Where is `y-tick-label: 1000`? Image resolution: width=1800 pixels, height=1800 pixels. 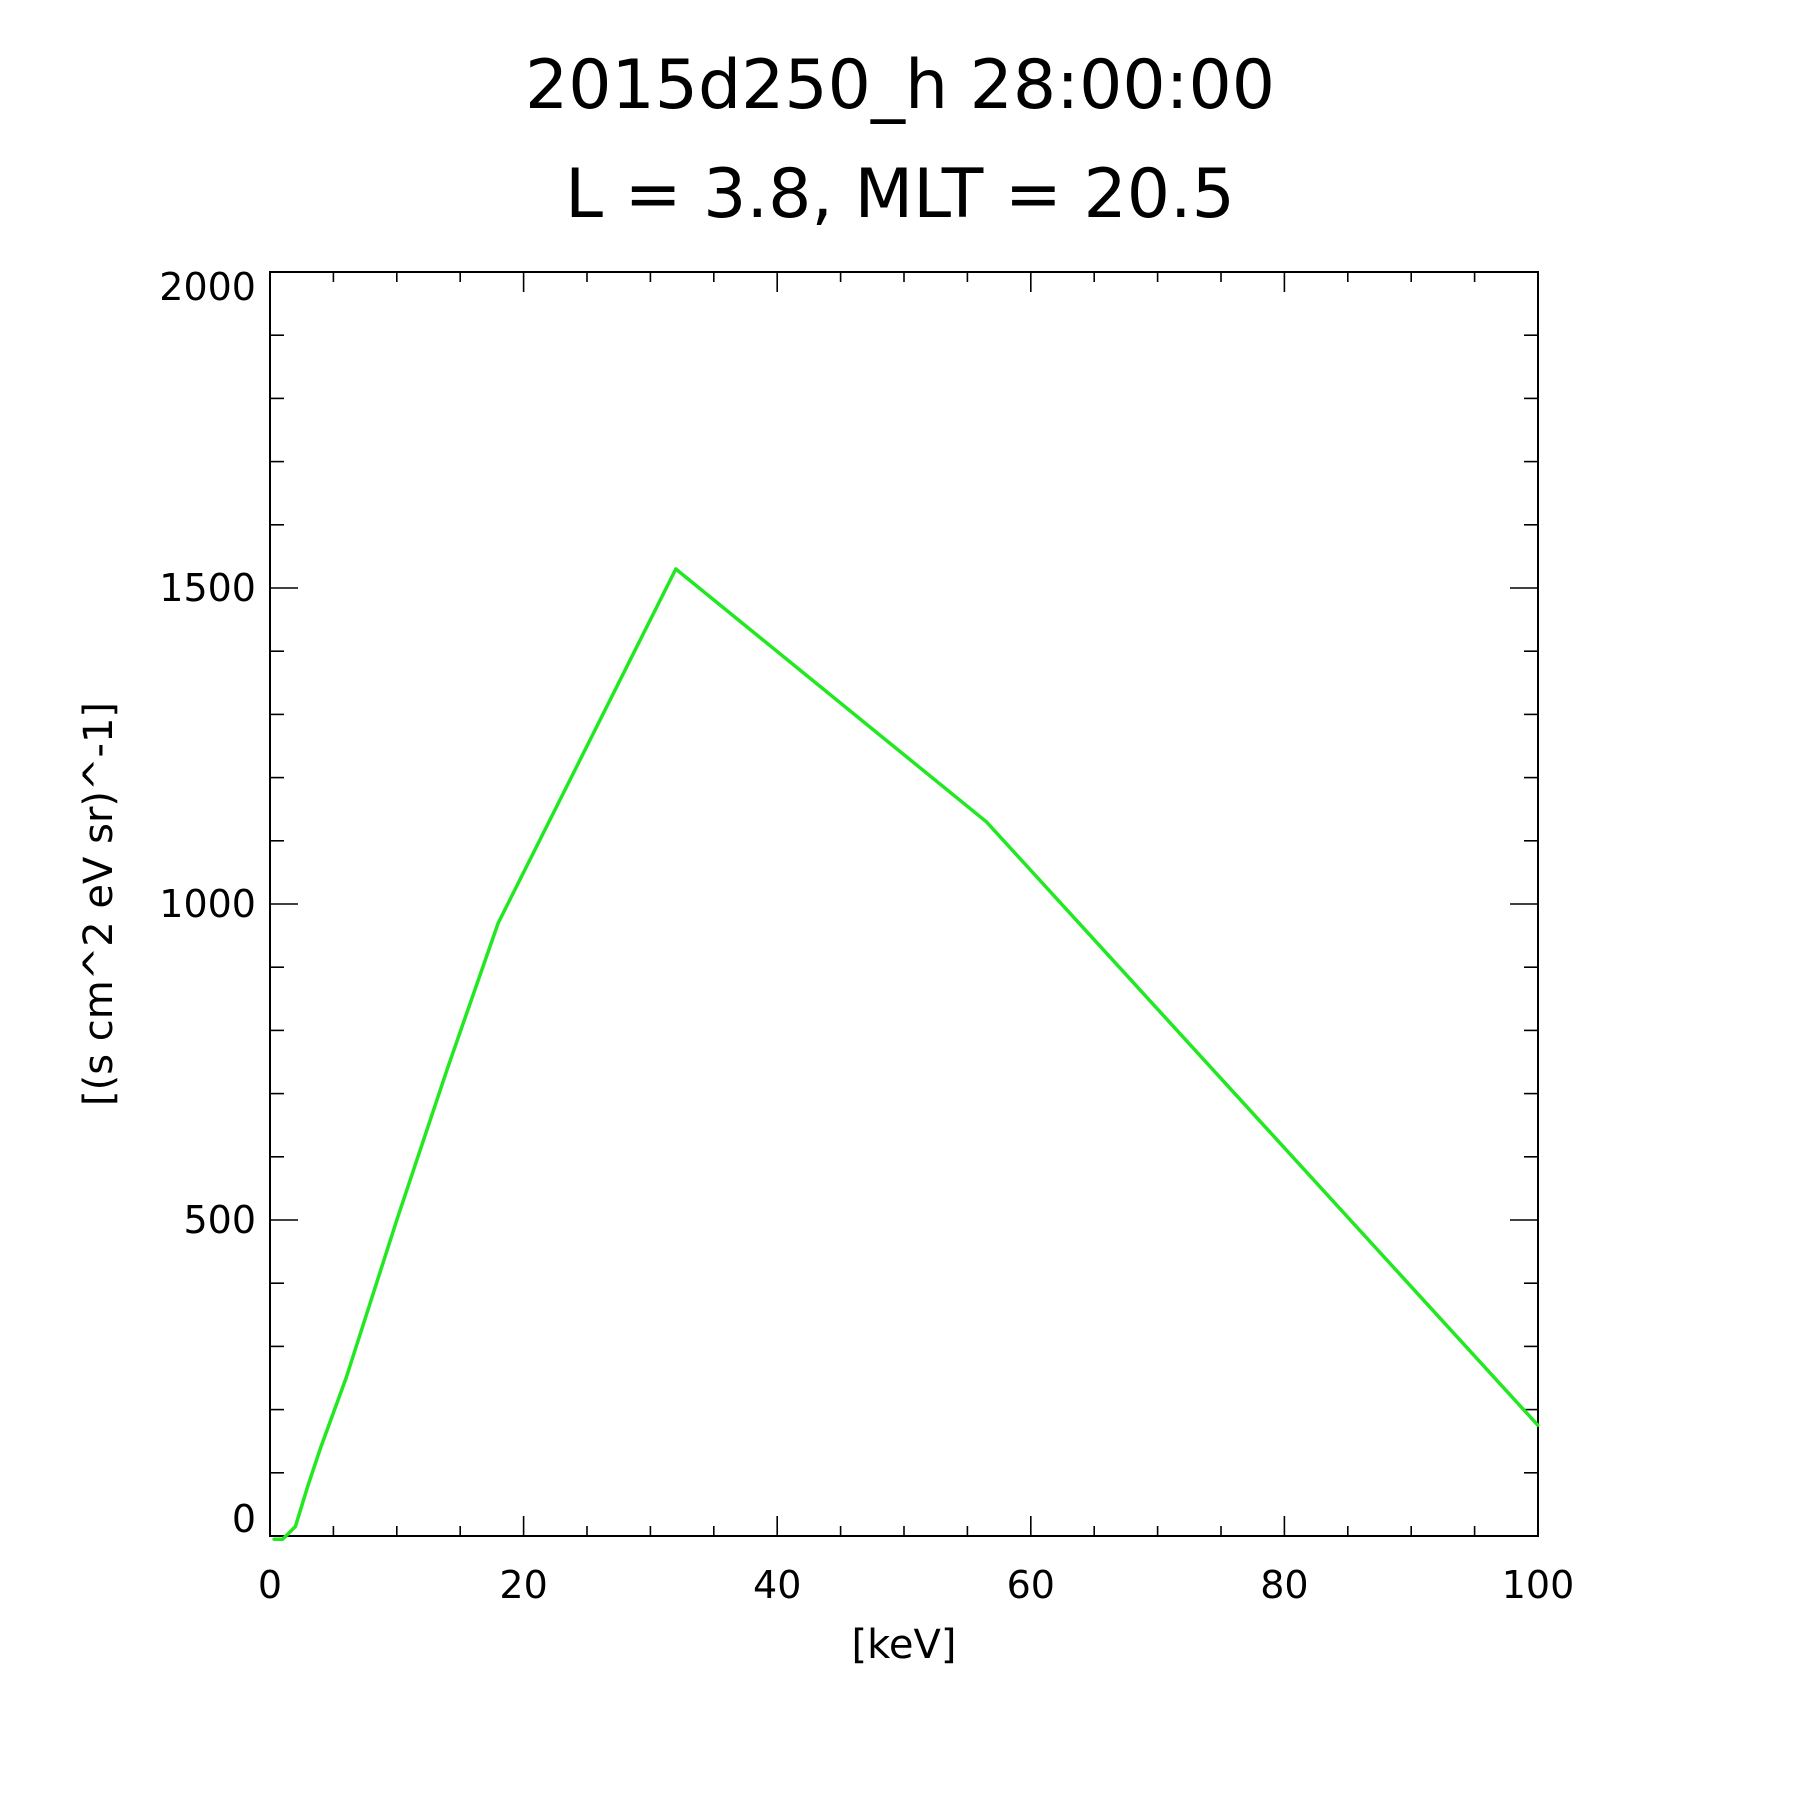 y-tick-label: 1000 is located at coordinates (207, 904).